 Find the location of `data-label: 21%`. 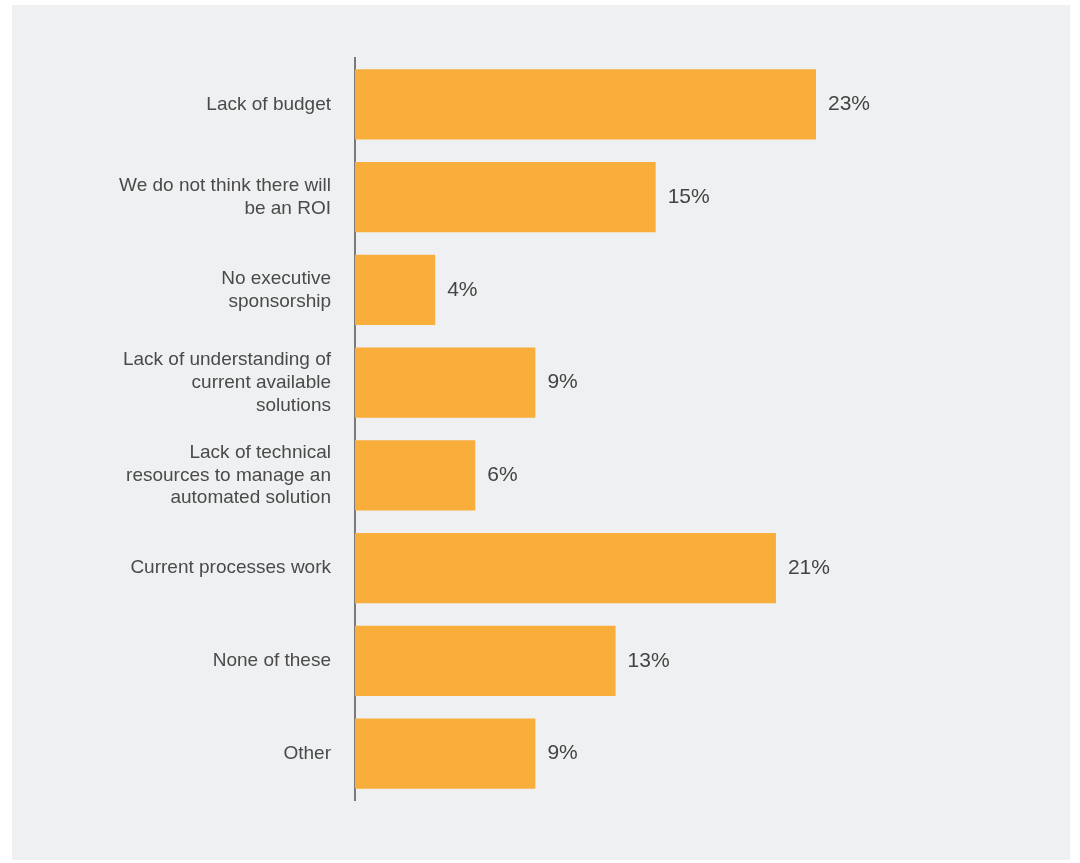

data-label: 21% is located at coordinates (808, 566).